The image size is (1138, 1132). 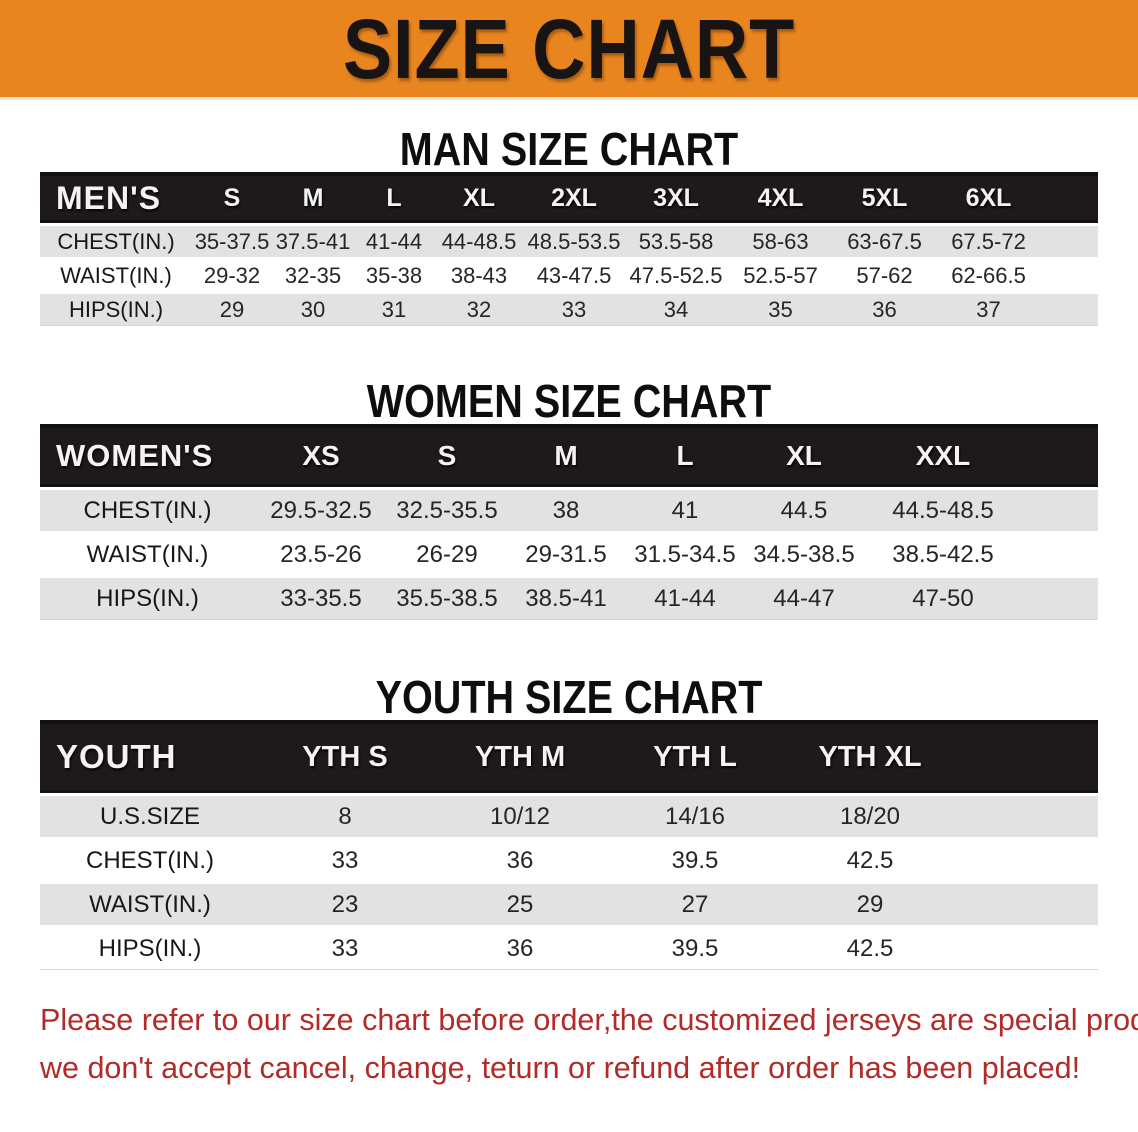 What do you see at coordinates (574, 274) in the screenshot?
I see `value-cell: 43-47.5` at bounding box center [574, 274].